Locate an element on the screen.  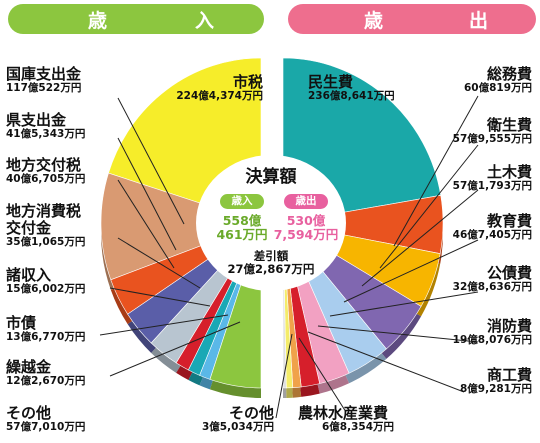
expenditure-value-3: 57億1,793万円 is located at coordinates (492, 185).